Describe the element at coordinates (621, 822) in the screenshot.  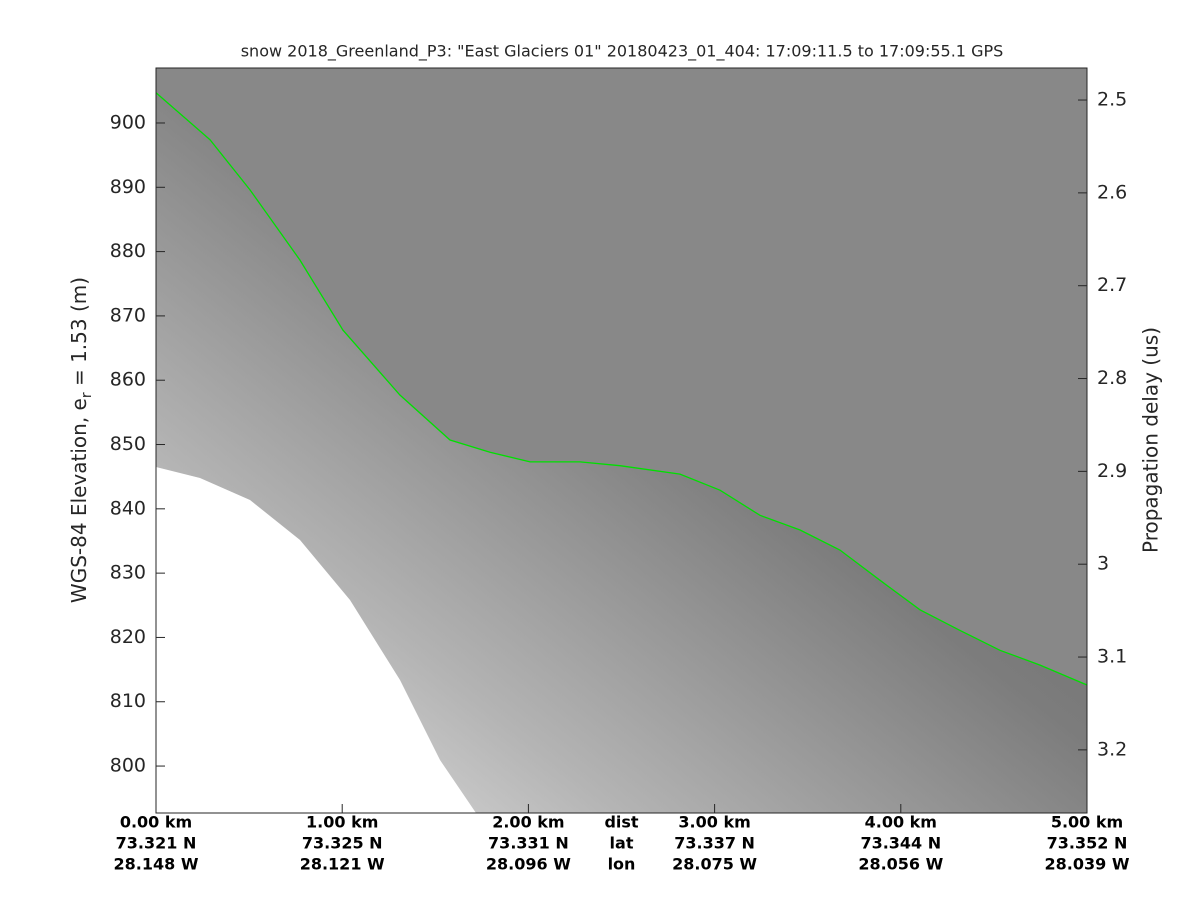
I see `row-header: dist` at that location.